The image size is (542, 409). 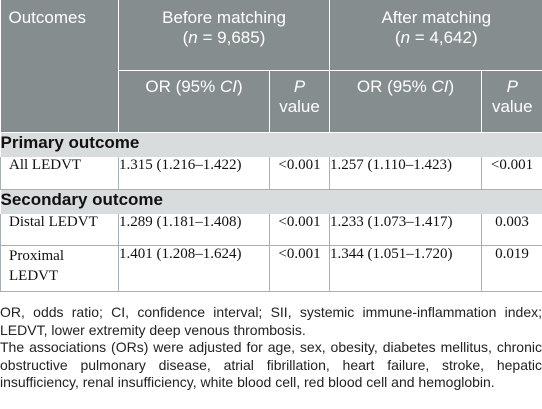 What do you see at coordinates (436, 17) in the screenshot?
I see `after-matching-title: After matching` at bounding box center [436, 17].